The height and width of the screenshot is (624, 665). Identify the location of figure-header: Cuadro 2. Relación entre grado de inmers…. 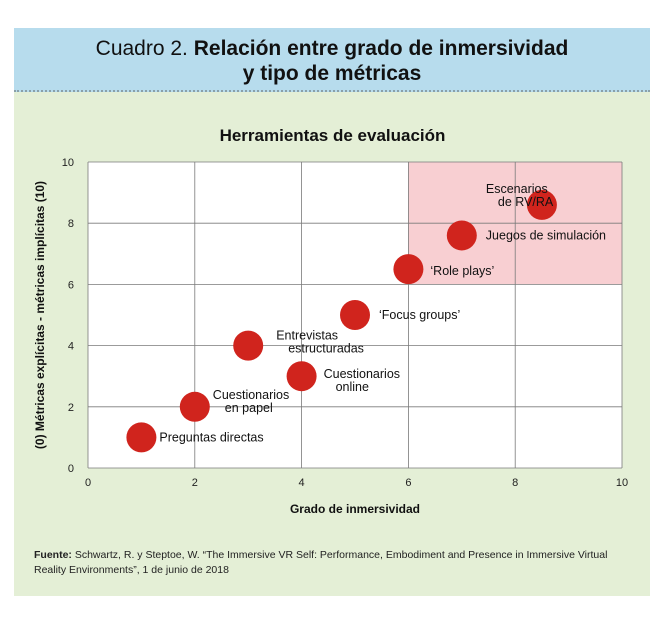
(332, 60).